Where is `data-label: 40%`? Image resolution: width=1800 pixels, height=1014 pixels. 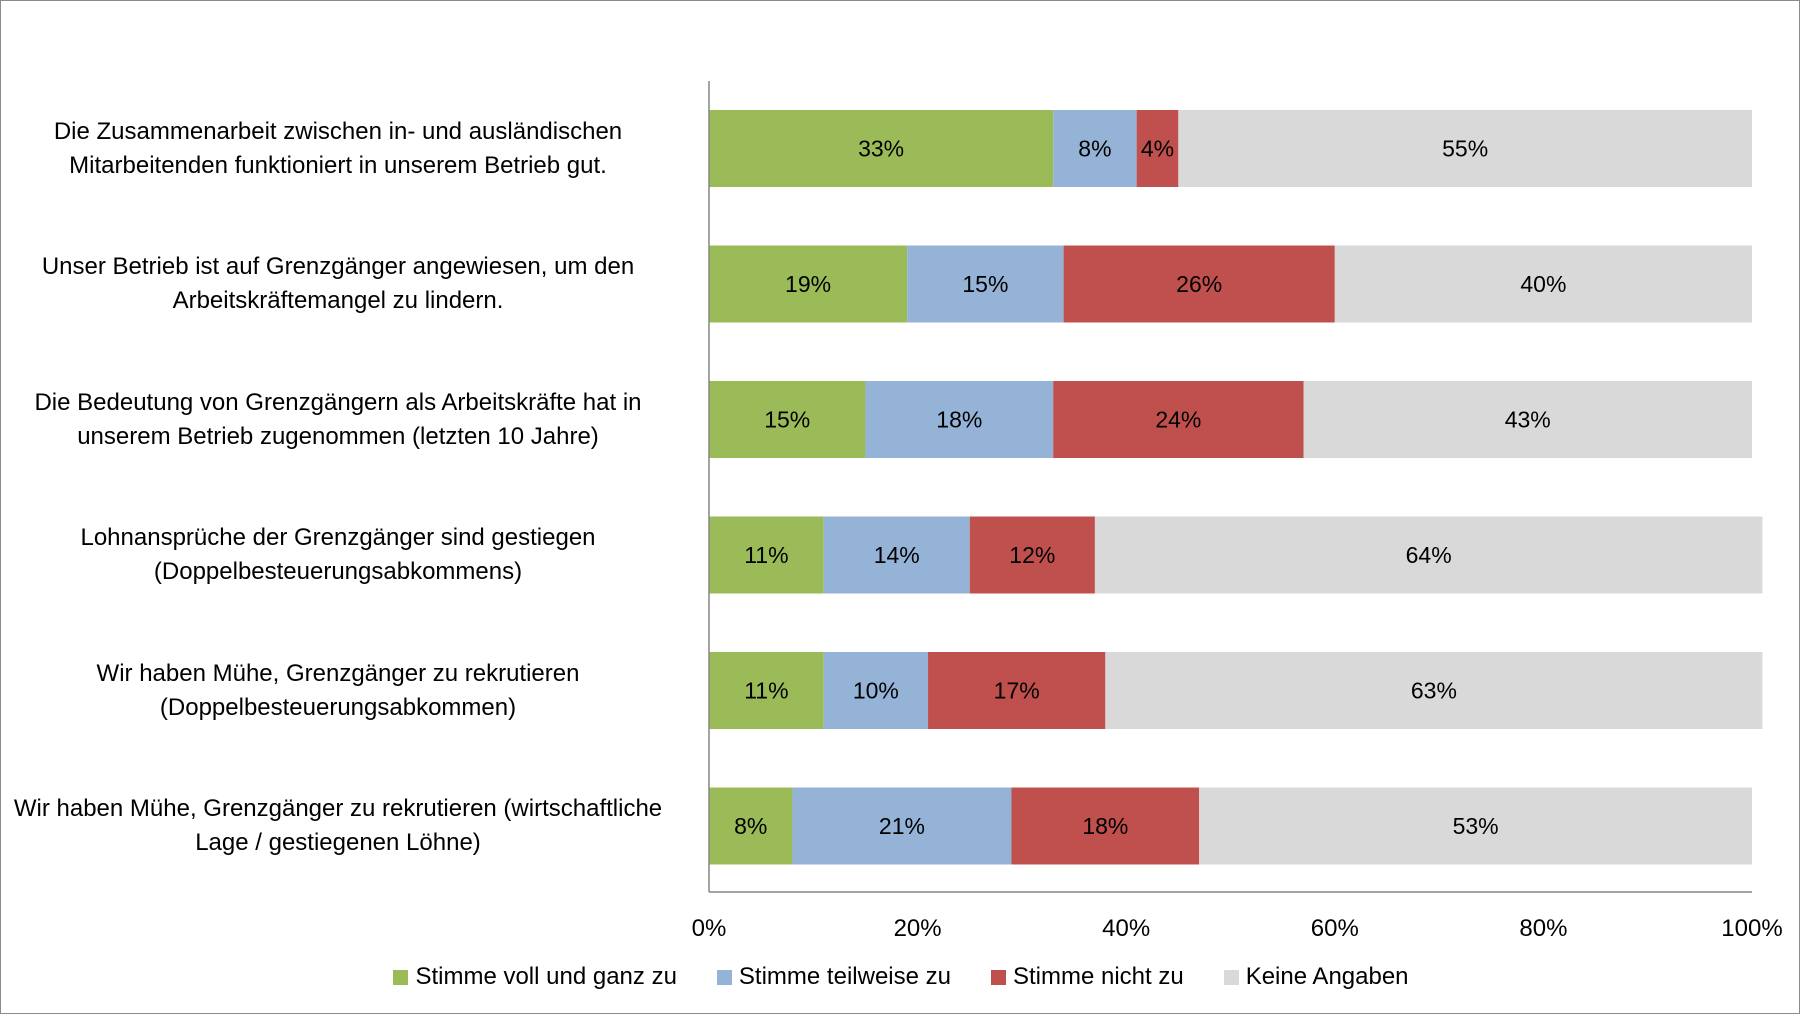
data-label: 40% is located at coordinates (1543, 284).